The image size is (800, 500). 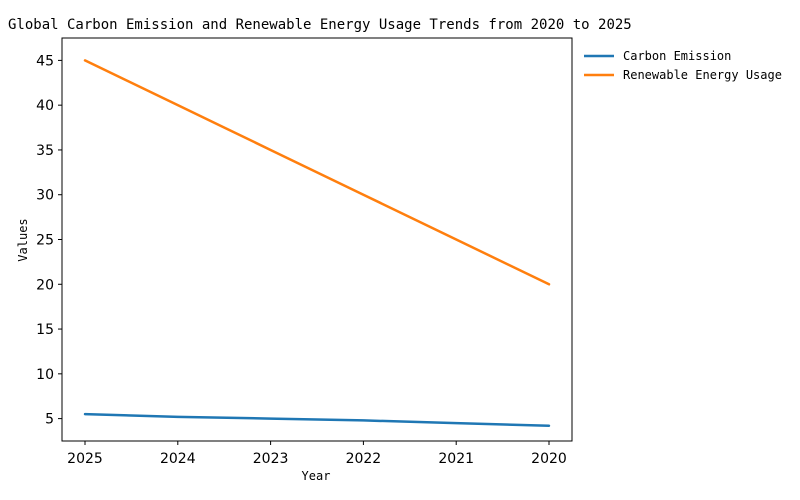 What do you see at coordinates (45, 330) in the screenshot?
I see `y-tick-label: 15` at bounding box center [45, 330].